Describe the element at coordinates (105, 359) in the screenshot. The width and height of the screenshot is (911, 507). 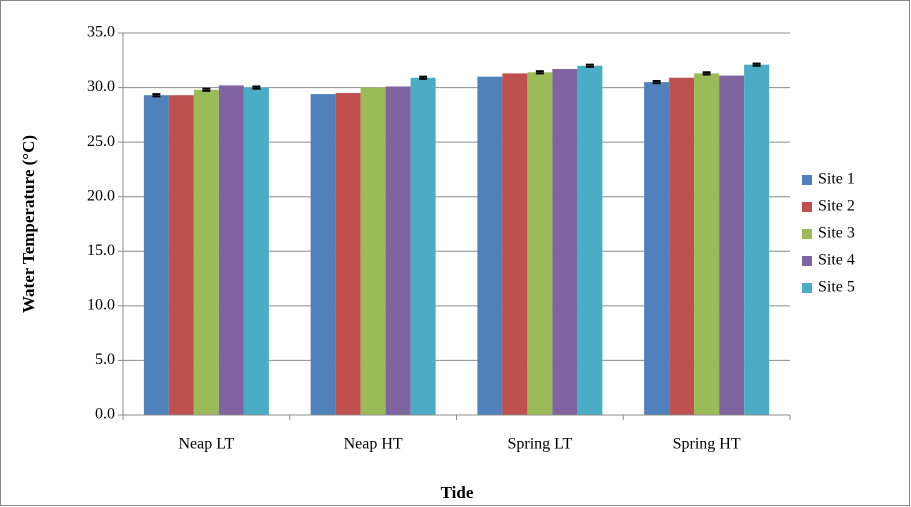
I see `y-tick-label: 5.0` at that location.